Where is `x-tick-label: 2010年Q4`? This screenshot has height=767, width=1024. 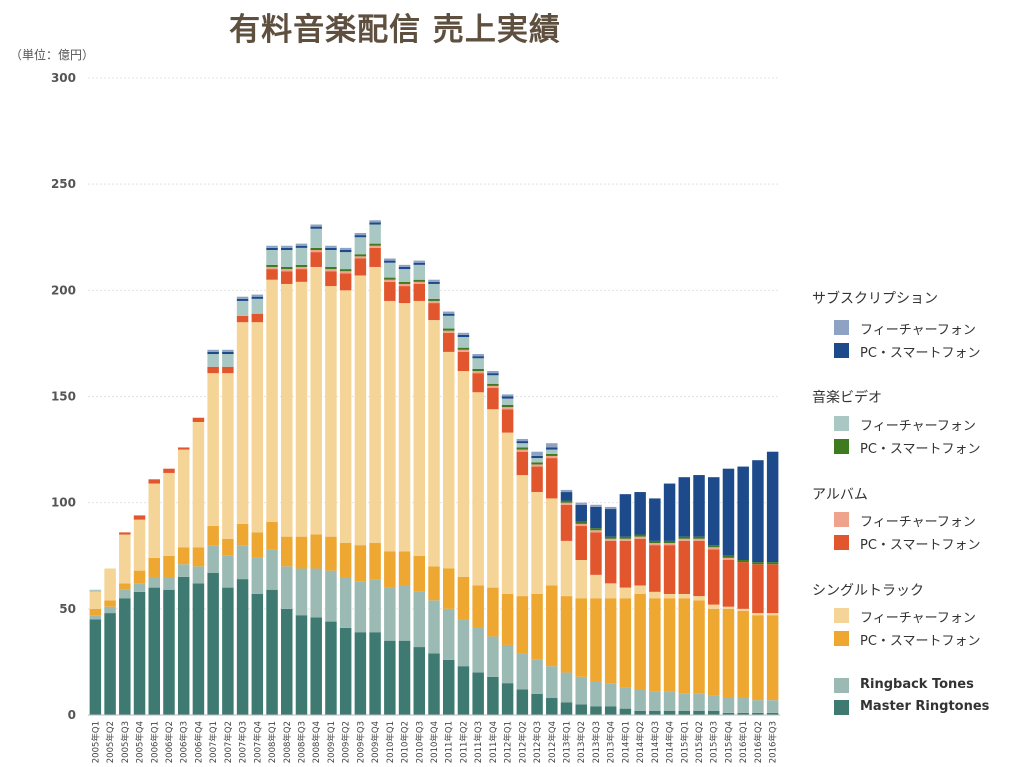 x-tick-label: 2010年Q4 is located at coordinates (434, 742).